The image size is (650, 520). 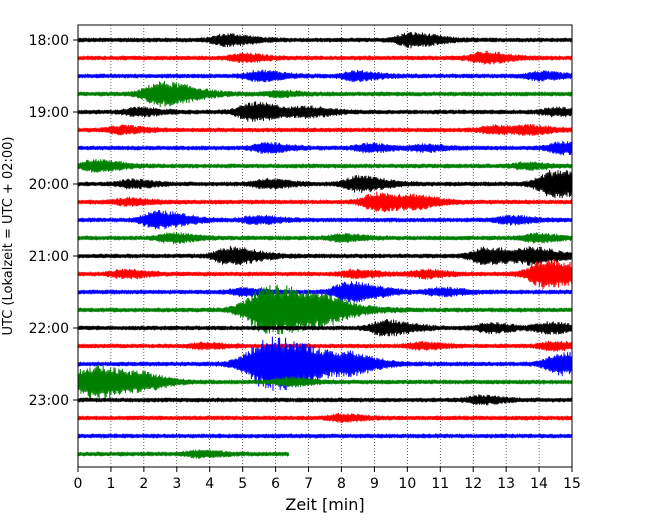 What do you see at coordinates (78, 484) in the screenshot?
I see `x-tick-label: 0` at bounding box center [78, 484].